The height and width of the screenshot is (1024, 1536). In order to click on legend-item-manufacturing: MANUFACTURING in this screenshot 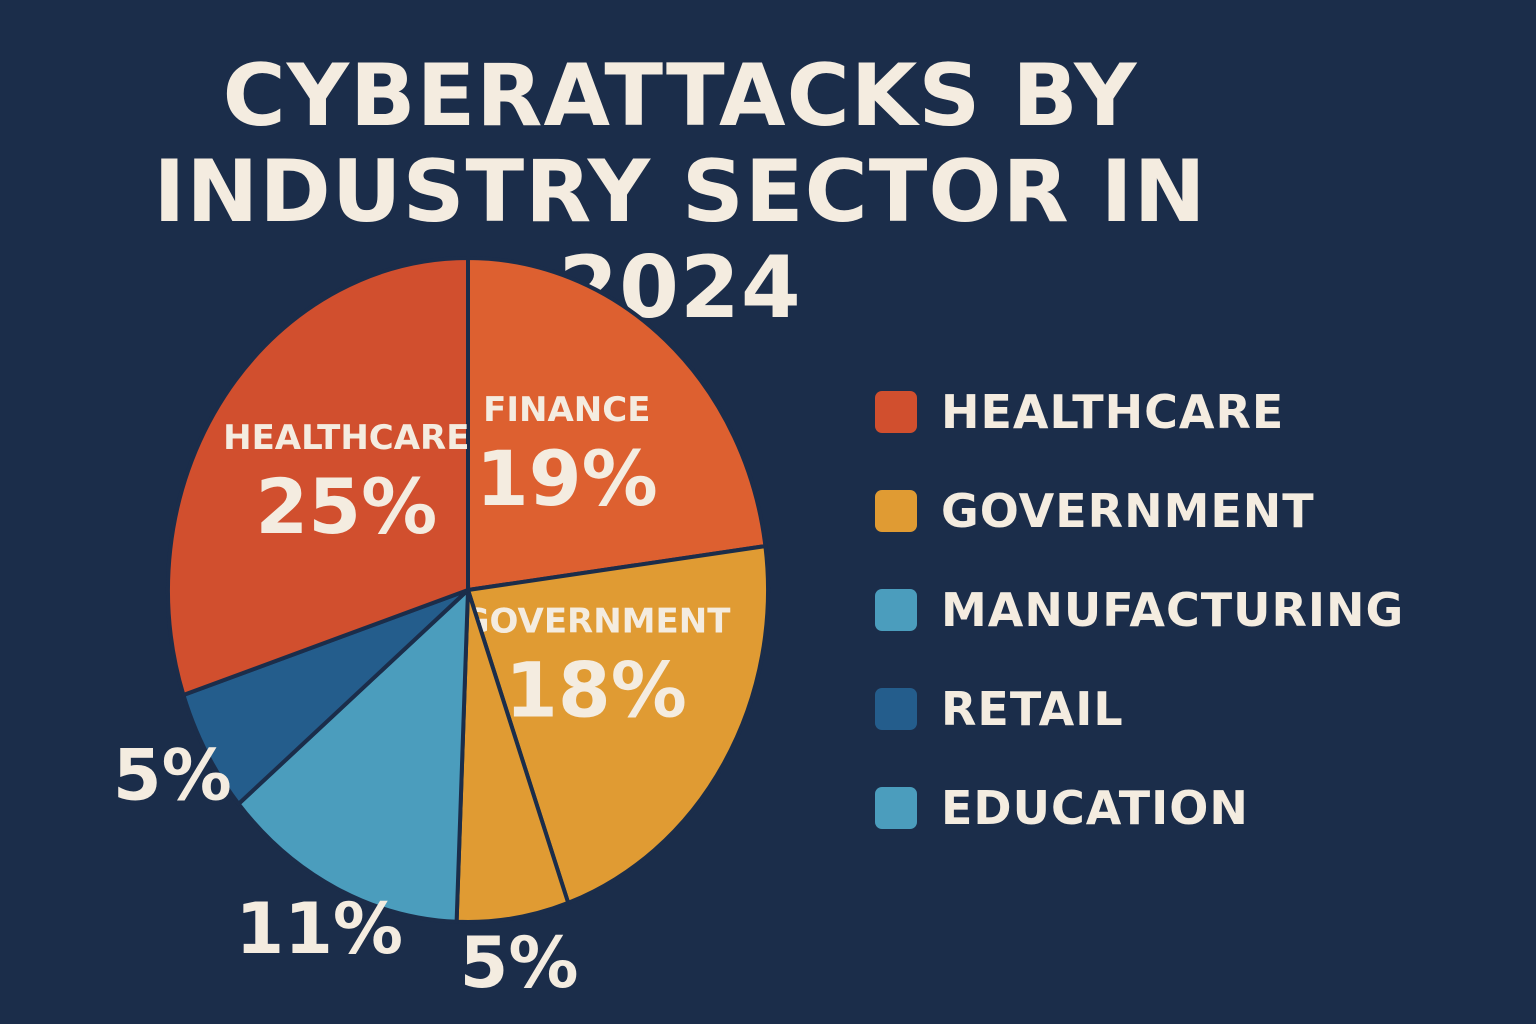, I will do `click(1139, 609)`.